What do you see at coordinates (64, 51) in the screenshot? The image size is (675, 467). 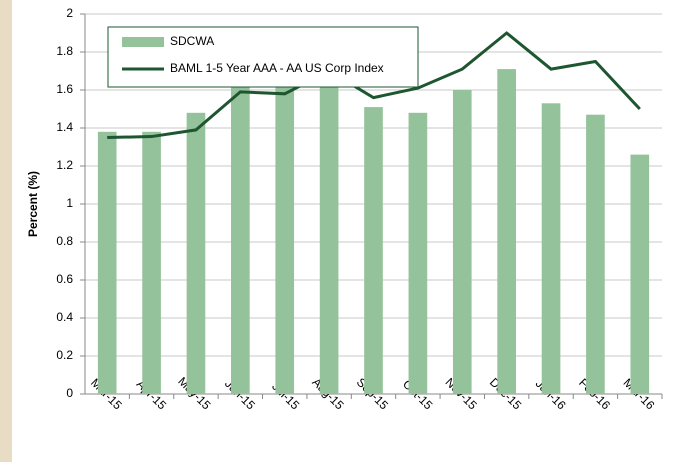 I see `y-tick-label: 1.8` at bounding box center [64, 51].